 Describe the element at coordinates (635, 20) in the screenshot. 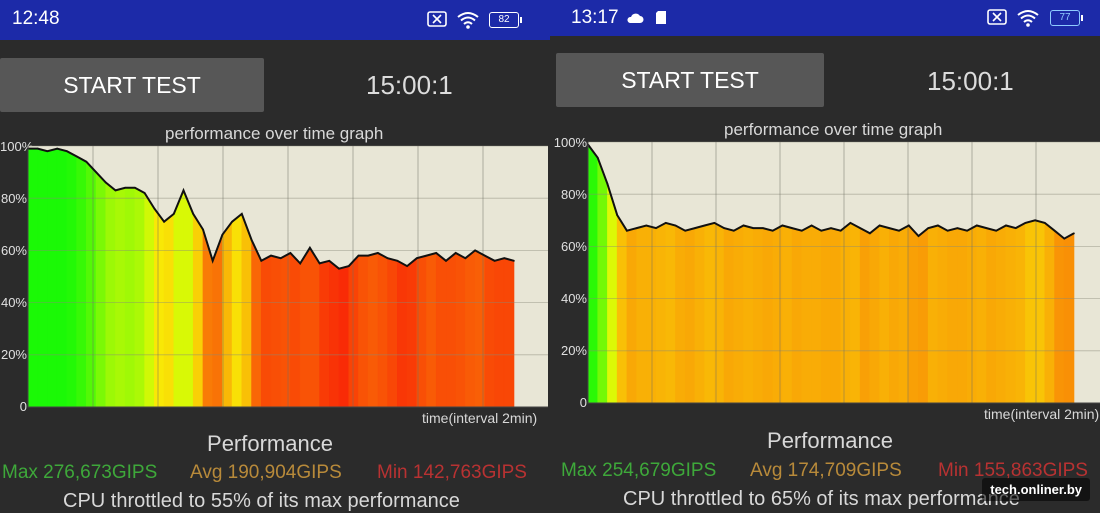

I see `cloud-icon` at that location.